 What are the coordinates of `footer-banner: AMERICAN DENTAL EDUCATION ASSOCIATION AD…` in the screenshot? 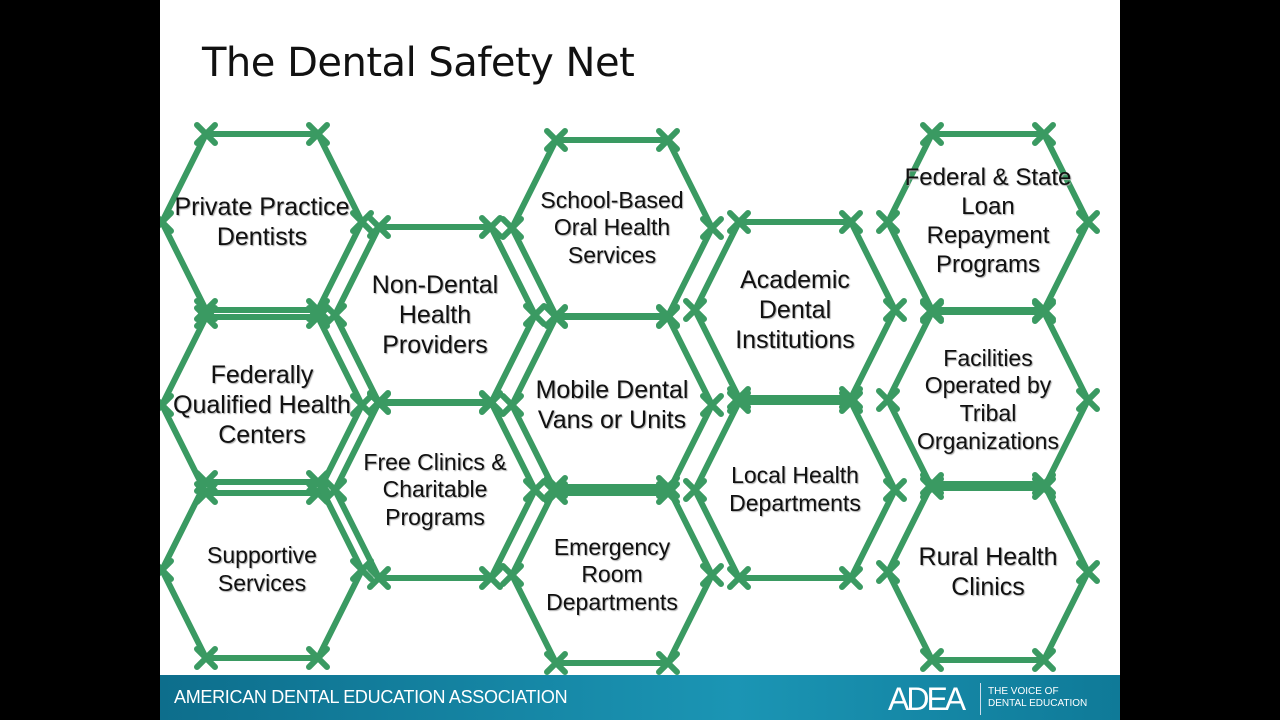 It's located at (640, 697).